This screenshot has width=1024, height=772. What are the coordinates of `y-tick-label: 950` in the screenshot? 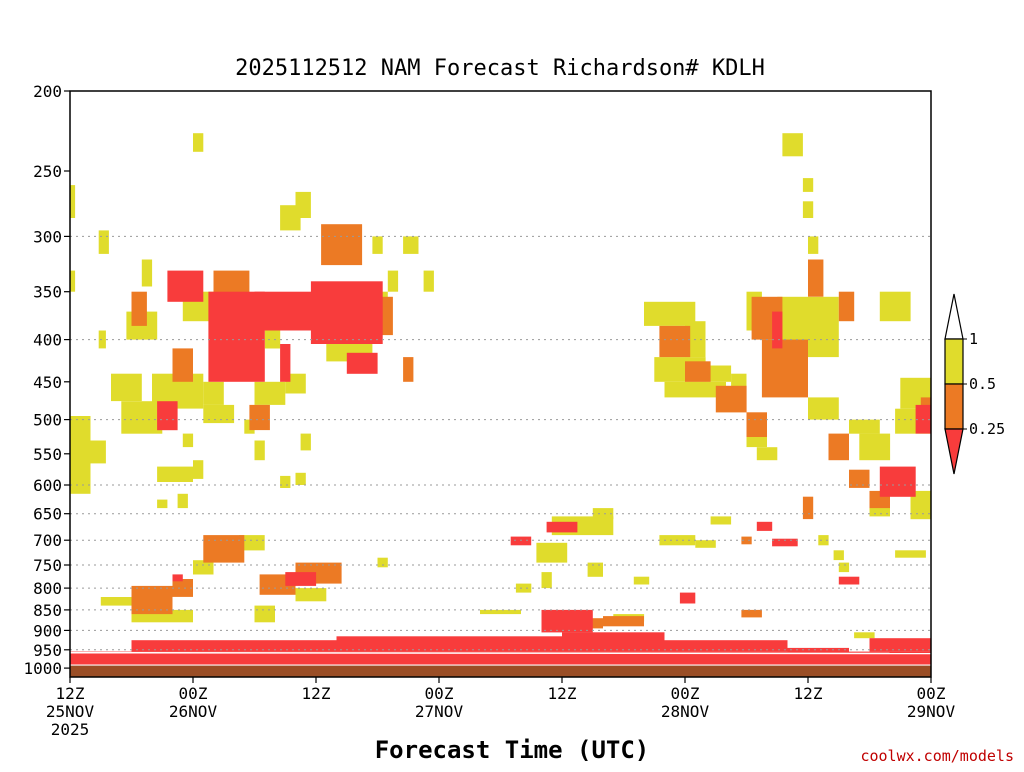 It's located at (47, 650).